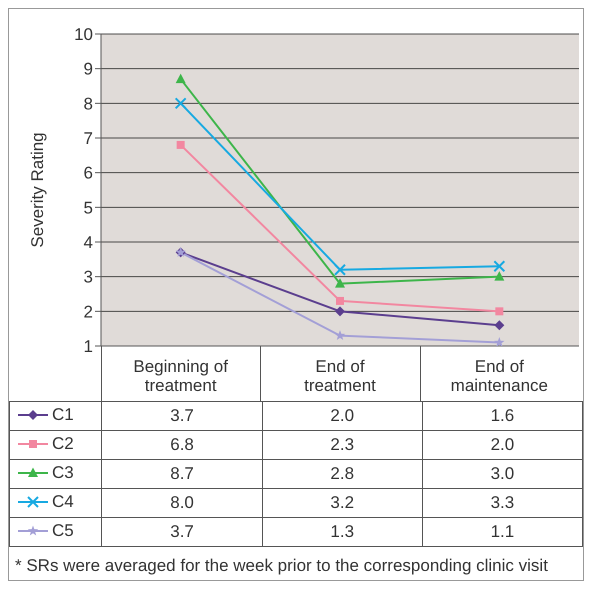 Image resolution: width=590 pixels, height=612 pixels. I want to click on data-label: 2.3, so click(342, 445).